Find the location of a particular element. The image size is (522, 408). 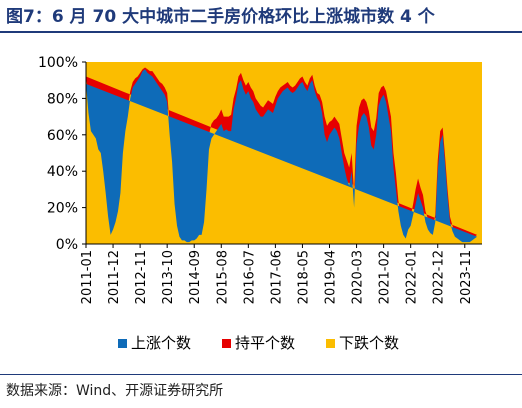

source-divider is located at coordinates (261, 374).